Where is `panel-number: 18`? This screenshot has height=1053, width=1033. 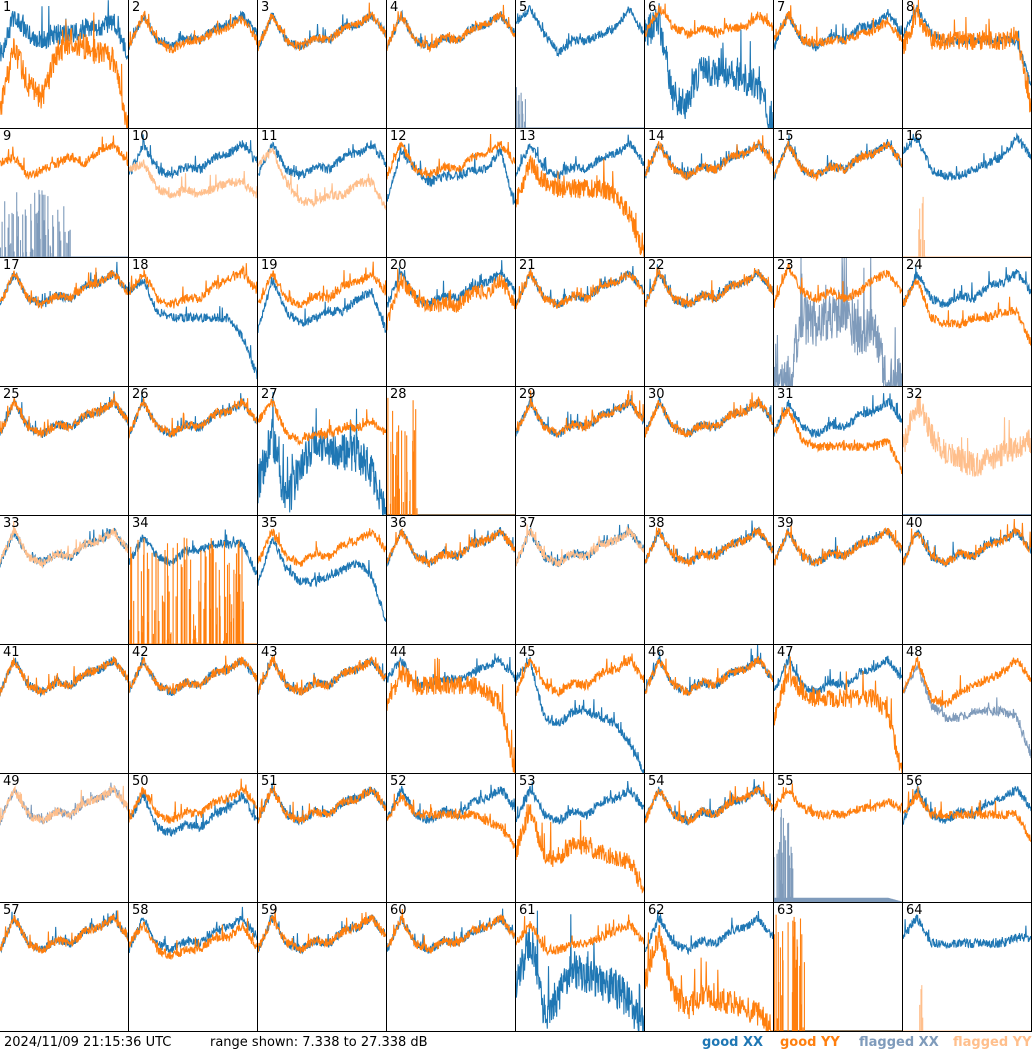 panel-number: 18 is located at coordinates (140, 265).